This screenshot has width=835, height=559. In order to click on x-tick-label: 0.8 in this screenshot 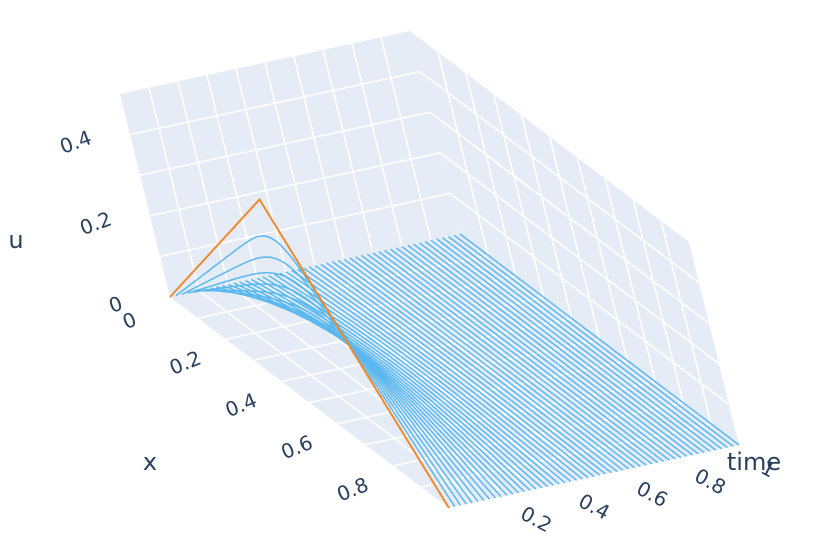, I will do `click(352, 489)`.